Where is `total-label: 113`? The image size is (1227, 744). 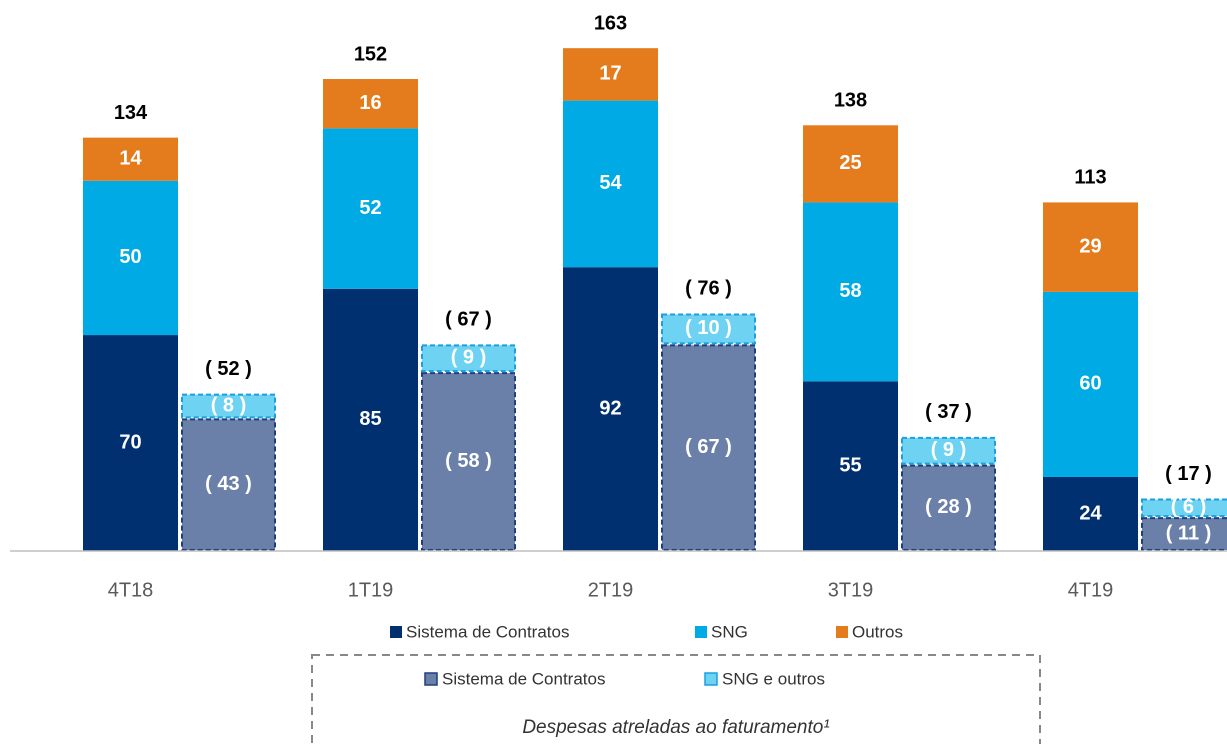 total-label: 113 is located at coordinates (1090, 178).